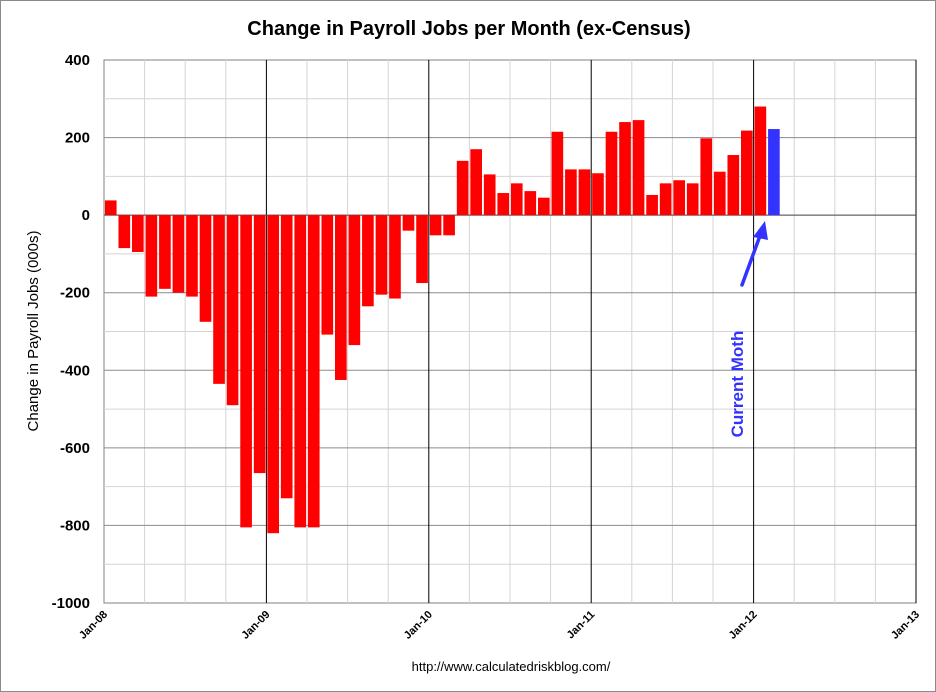  Describe the element at coordinates (581, 625) in the screenshot. I see `x-tick-label: Jan-11` at that location.